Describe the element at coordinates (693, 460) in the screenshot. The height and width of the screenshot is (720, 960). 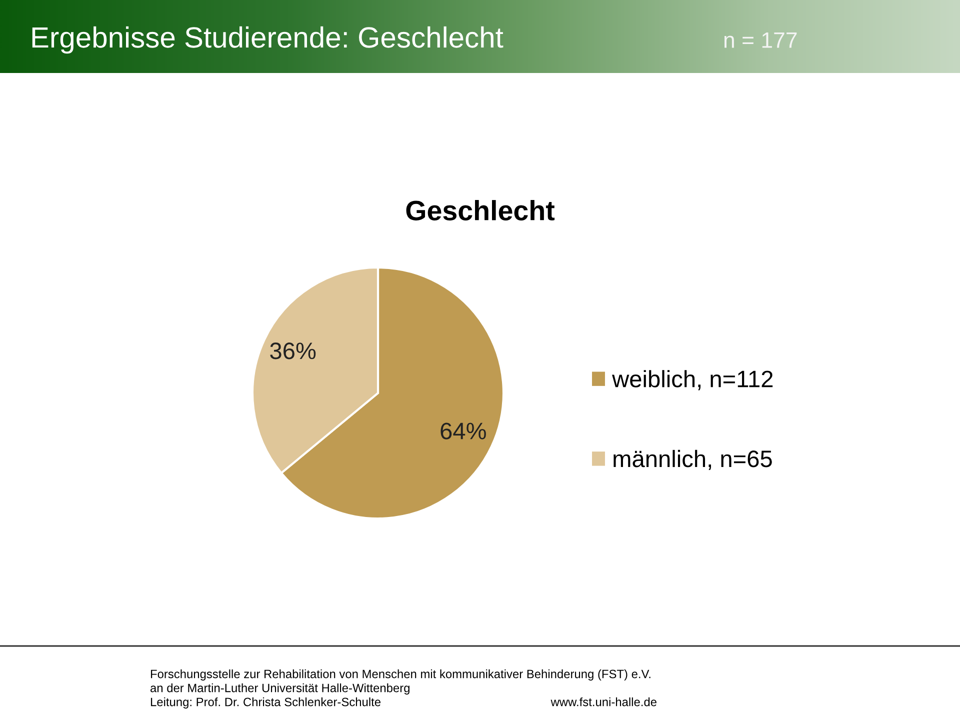
I see `legend-label: männlich, n=65` at that location.